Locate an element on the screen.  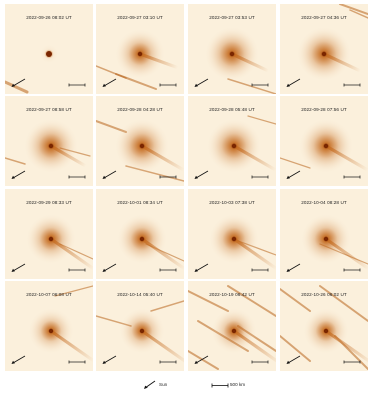
image-panel: 2022-09-27 04:36 UT is located at coordinates (324, 49).